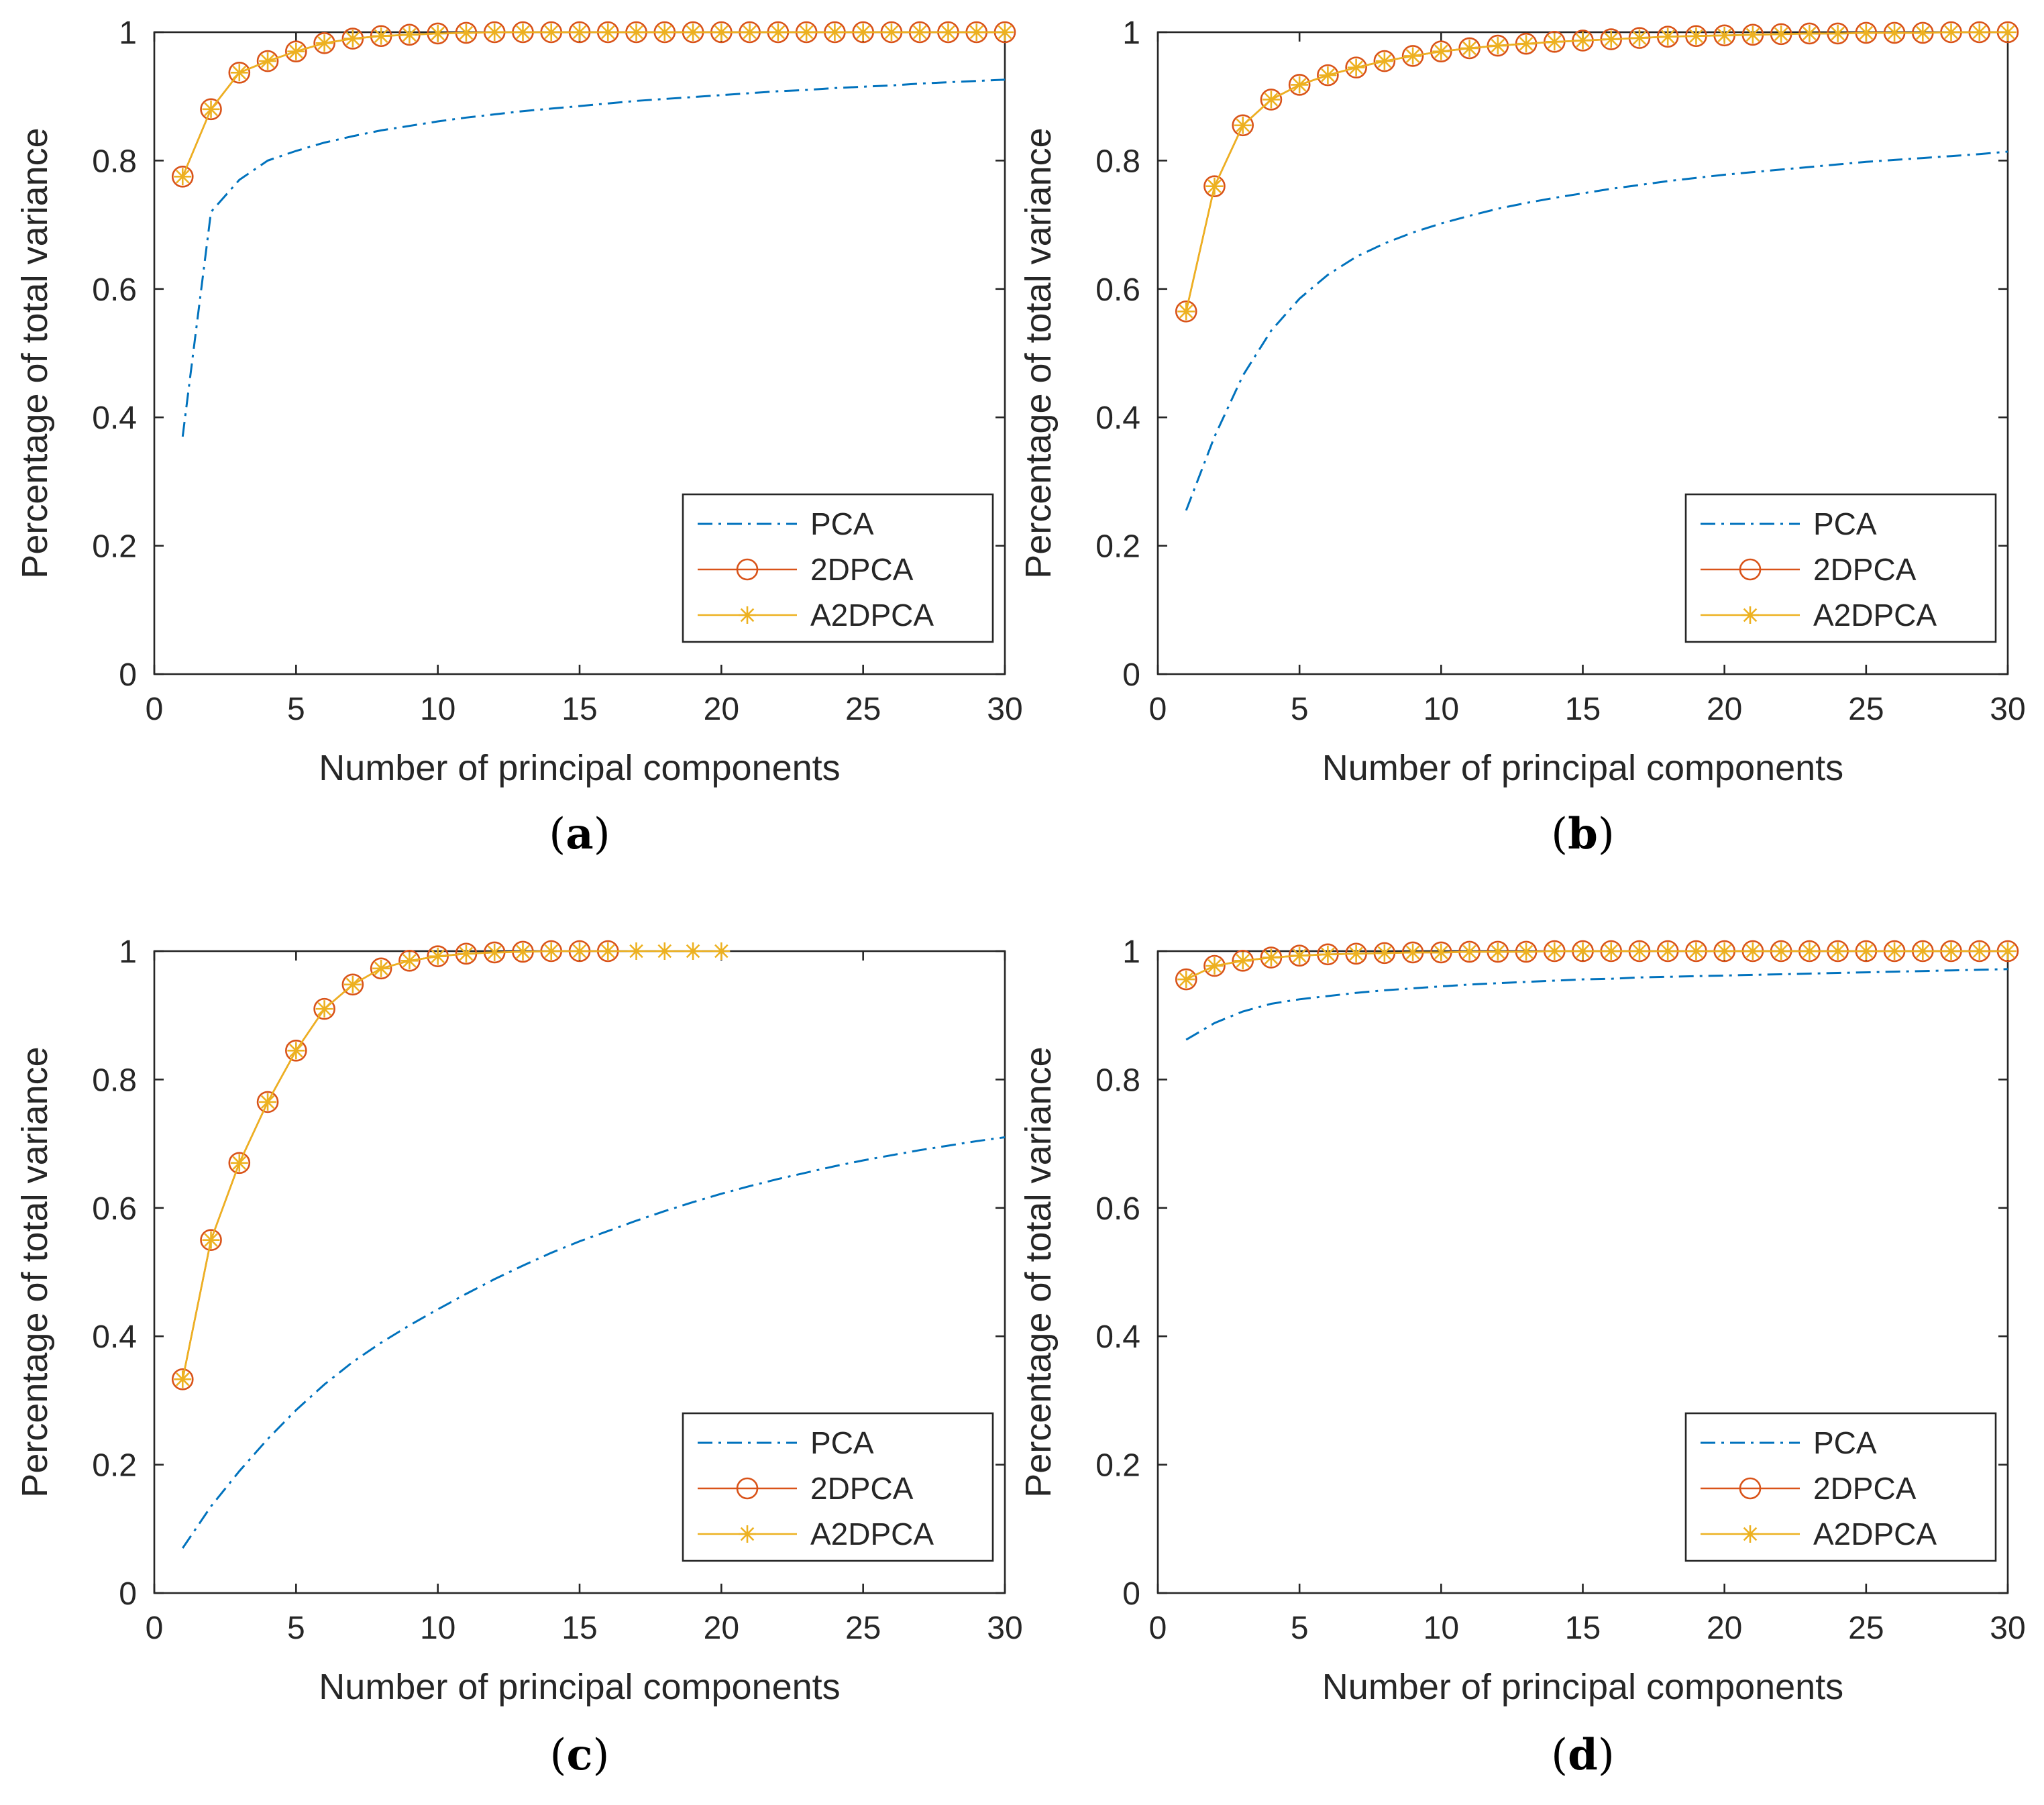  Describe the element at coordinates (1131, 33) in the screenshot. I see `y-tick-label: 1` at that location.